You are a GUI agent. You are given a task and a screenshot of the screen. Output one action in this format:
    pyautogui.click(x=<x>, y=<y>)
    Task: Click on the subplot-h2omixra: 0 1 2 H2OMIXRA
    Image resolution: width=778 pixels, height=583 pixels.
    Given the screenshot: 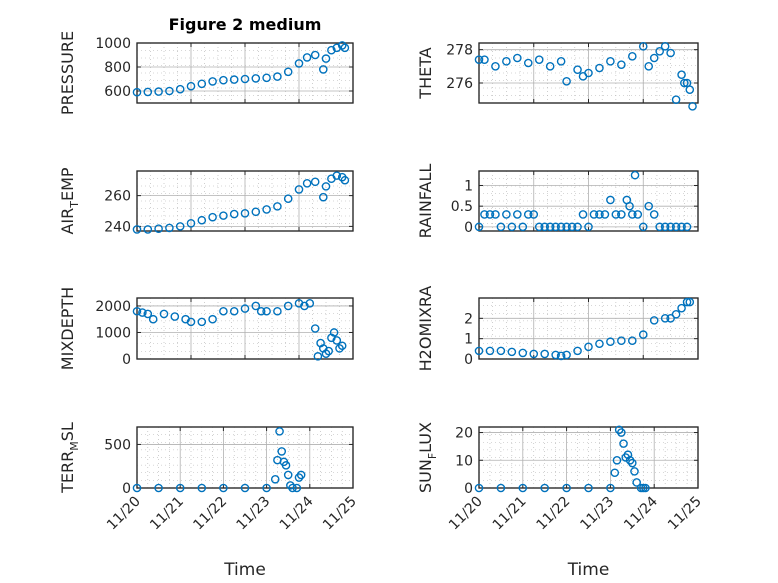 What is the action you would take?
    pyautogui.click(x=557, y=328)
    